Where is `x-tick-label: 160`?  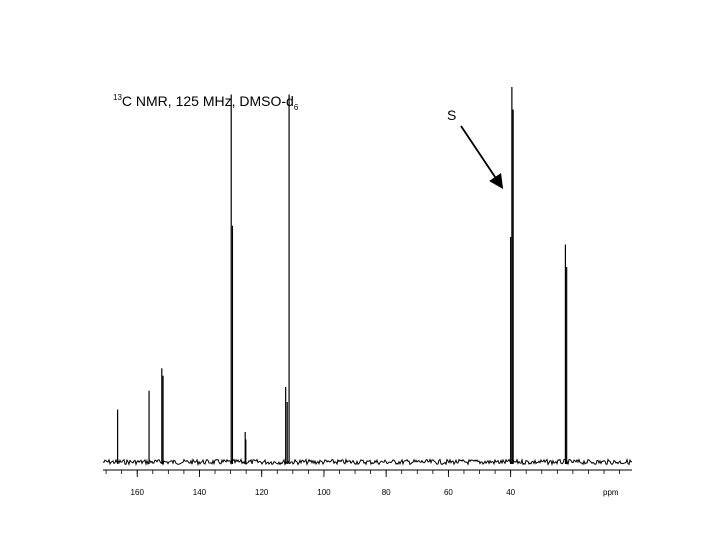 x-tick-label: 160 is located at coordinates (138, 492).